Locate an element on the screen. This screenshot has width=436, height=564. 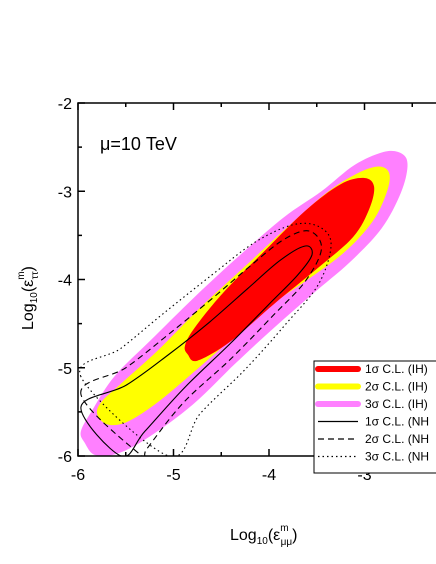
legend-box is located at coordinates (374, 417).